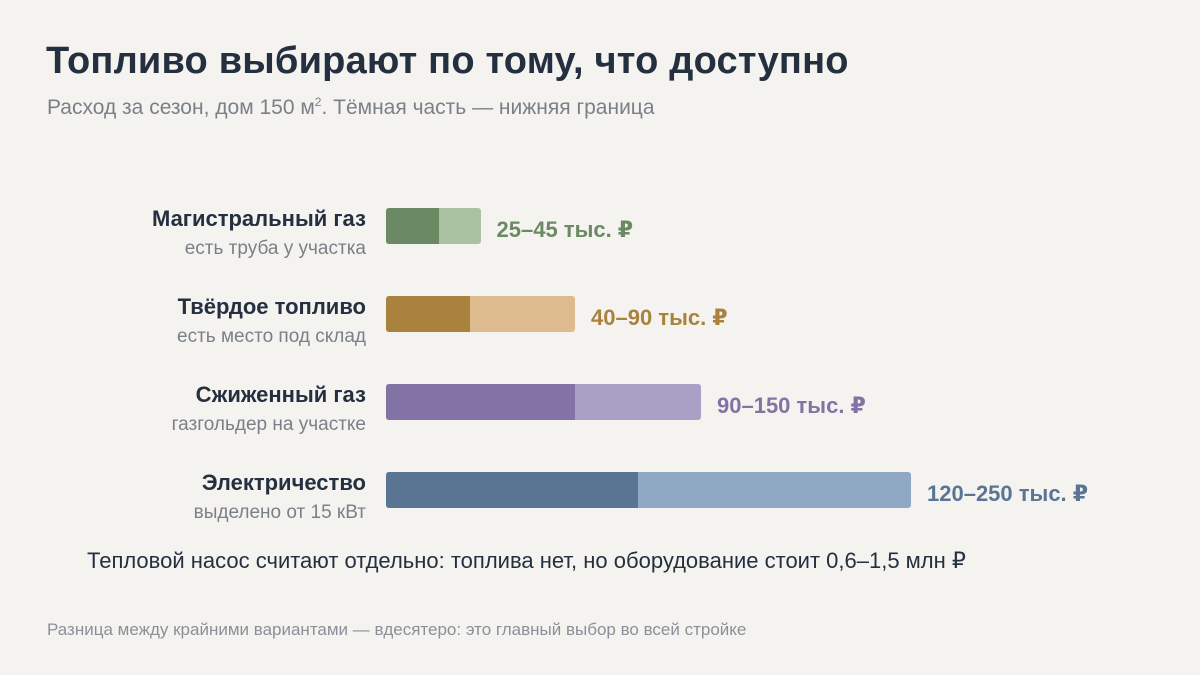 This screenshot has width=1200, height=675. What do you see at coordinates (283, 482) in the screenshot?
I see `category-name: Электричество` at bounding box center [283, 482].